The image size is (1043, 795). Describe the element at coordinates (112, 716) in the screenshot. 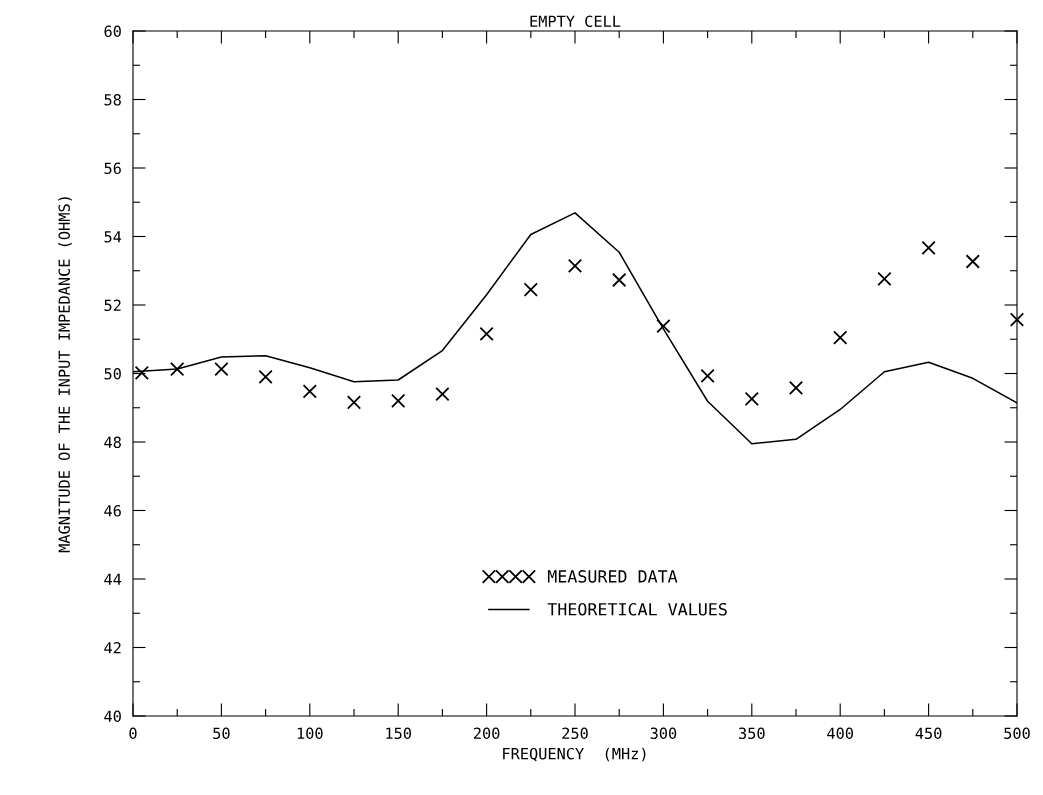

I see `y-tick-label: 40` at that location.